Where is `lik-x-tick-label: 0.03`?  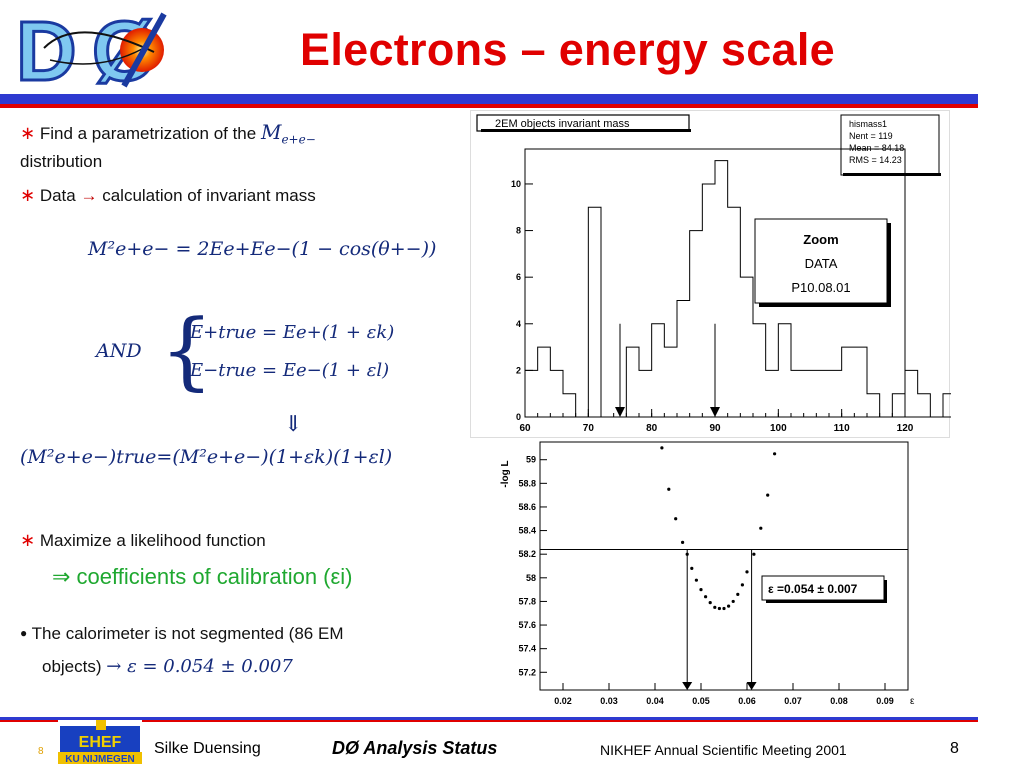 lik-x-tick-label: 0.03 is located at coordinates (609, 701).